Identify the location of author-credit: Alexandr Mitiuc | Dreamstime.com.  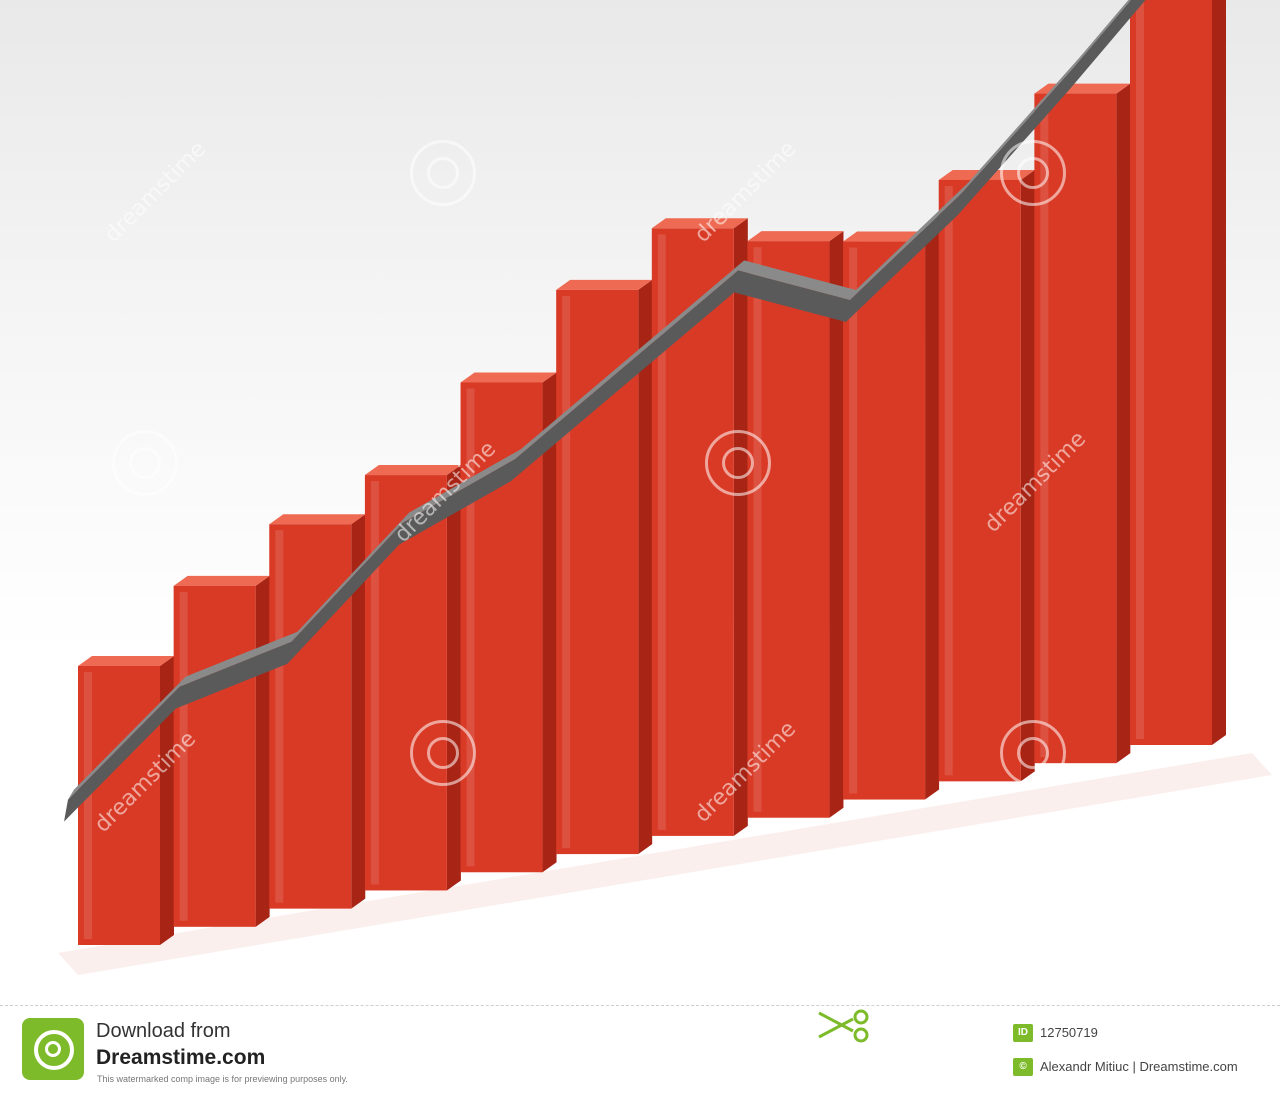
(1139, 1066).